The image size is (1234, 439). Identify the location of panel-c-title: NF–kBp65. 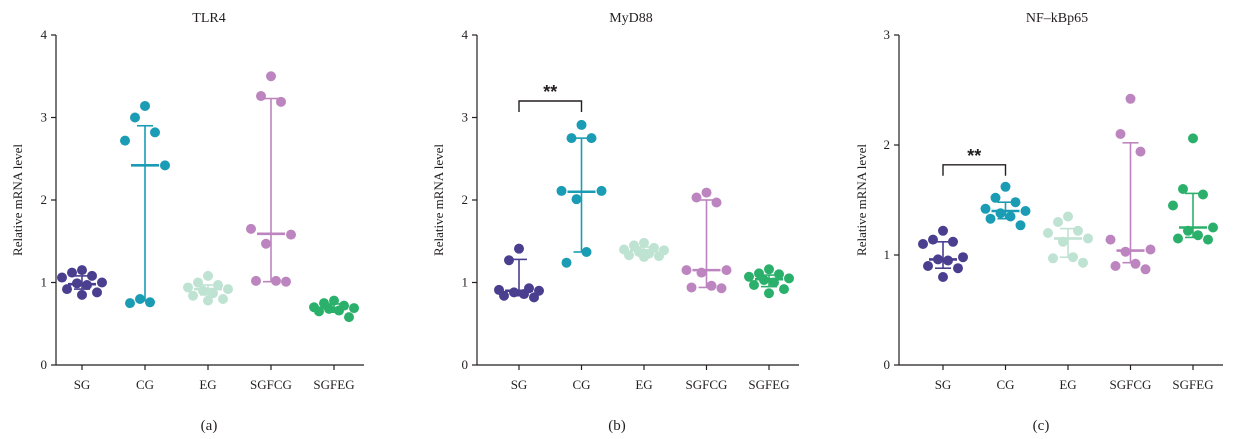
(1057, 18).